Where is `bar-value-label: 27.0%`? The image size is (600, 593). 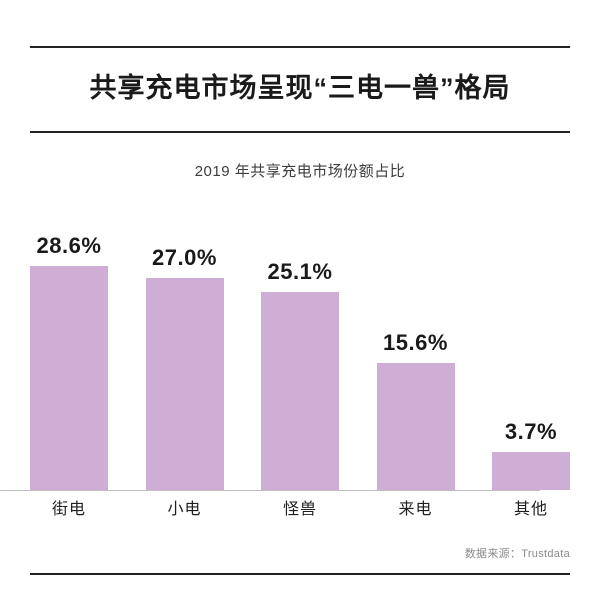 bar-value-label: 27.0% is located at coordinates (184, 257).